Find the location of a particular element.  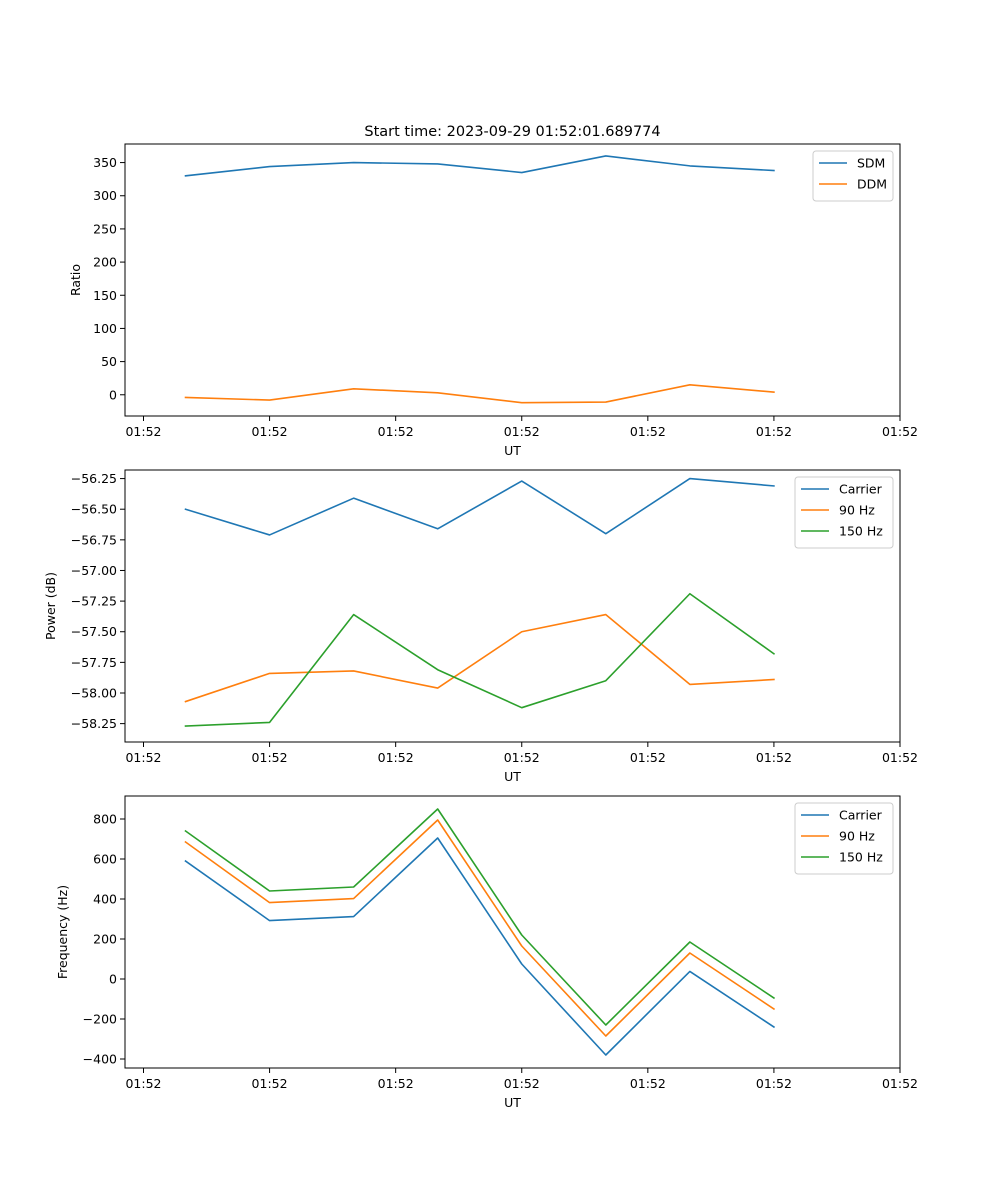

legend-label: DDM is located at coordinates (872, 184).